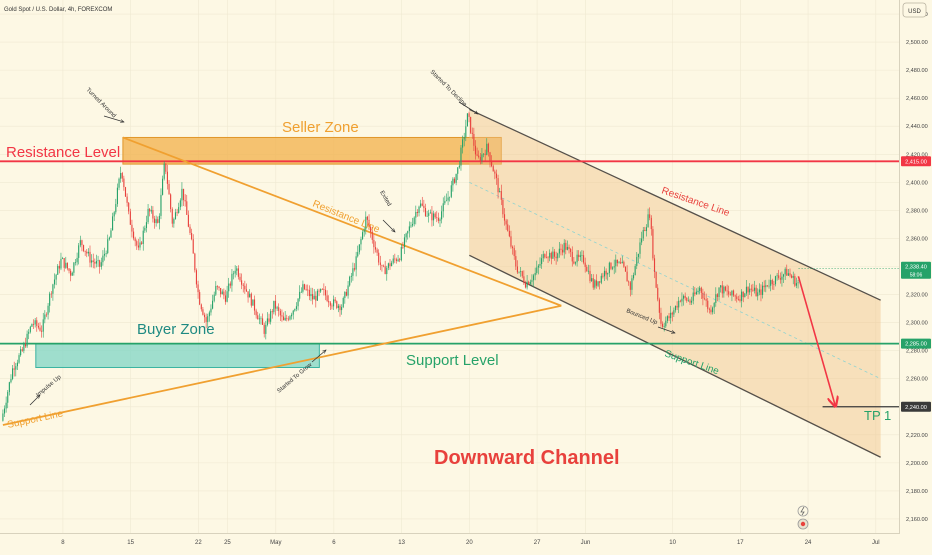 This screenshot has height=555, width=932. I want to click on currency-badge: USD, so click(914, 10).